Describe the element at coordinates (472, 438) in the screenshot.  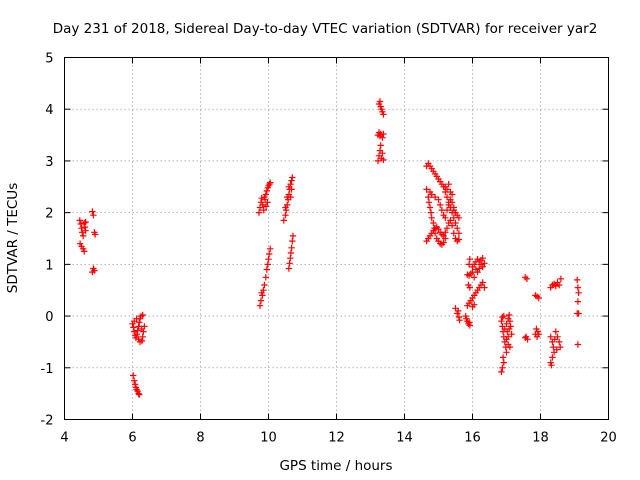
I see `x-tick-label: 16` at that location.